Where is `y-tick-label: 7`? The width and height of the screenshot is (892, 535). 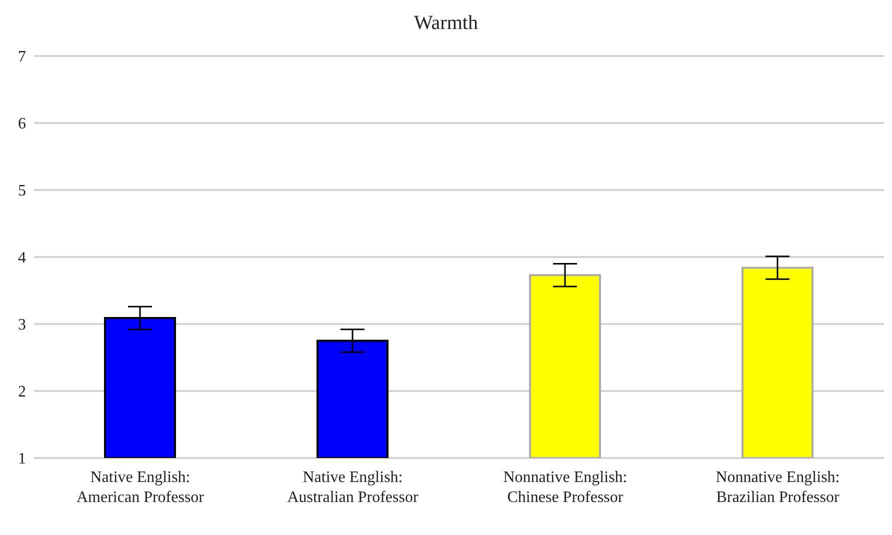 y-tick-label: 7 is located at coordinates (22, 57).